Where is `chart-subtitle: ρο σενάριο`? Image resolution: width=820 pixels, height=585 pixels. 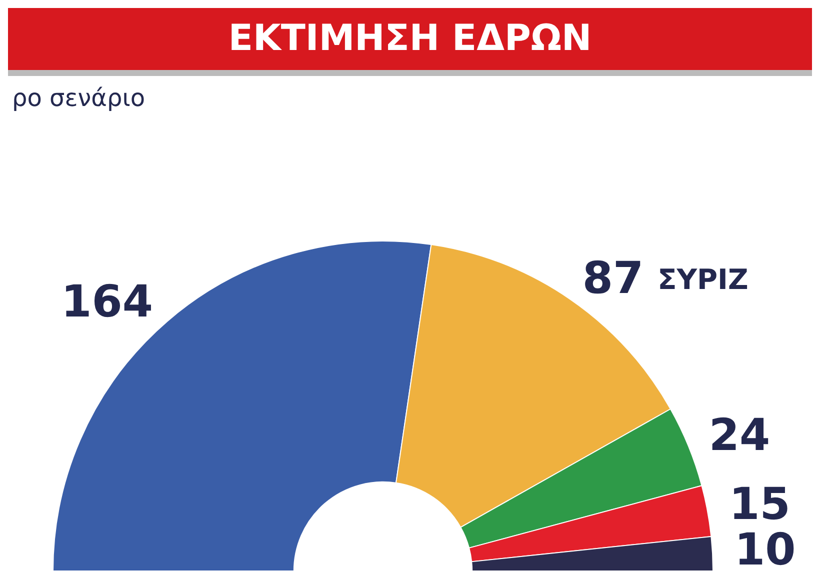 chart-subtitle: ρο σενάριο is located at coordinates (78, 98).